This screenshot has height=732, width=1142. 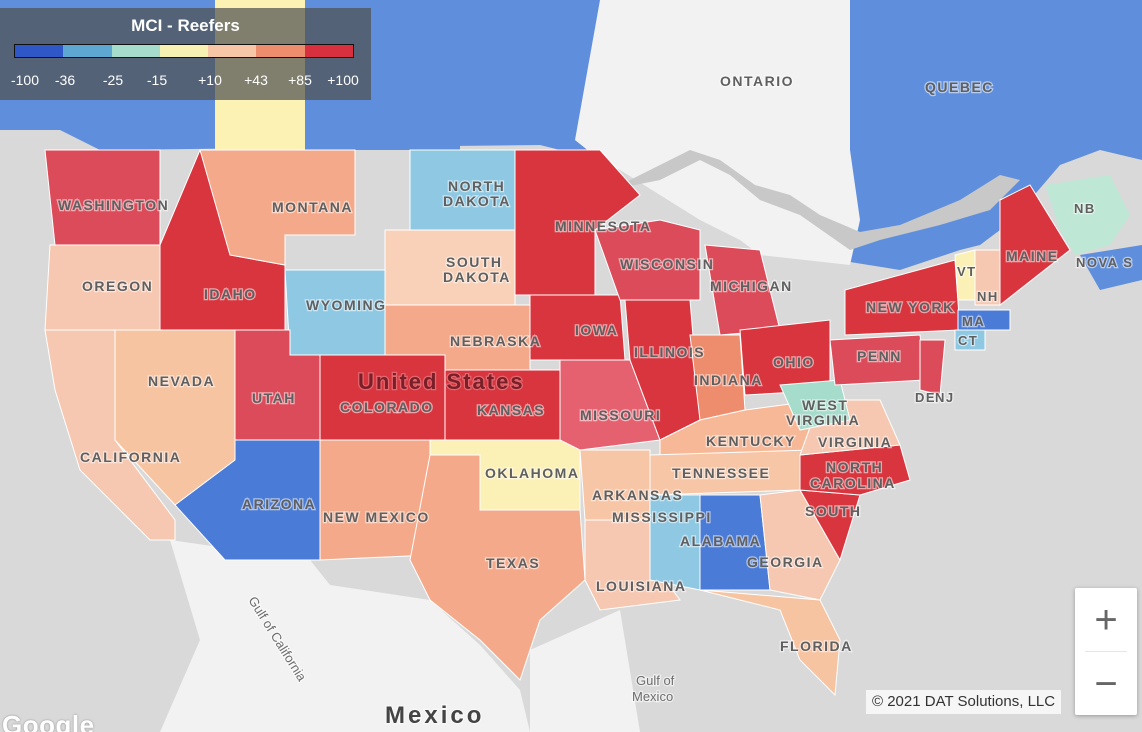 I want to click on label-north-carolina-2: CAROLINA, so click(x=853, y=483).